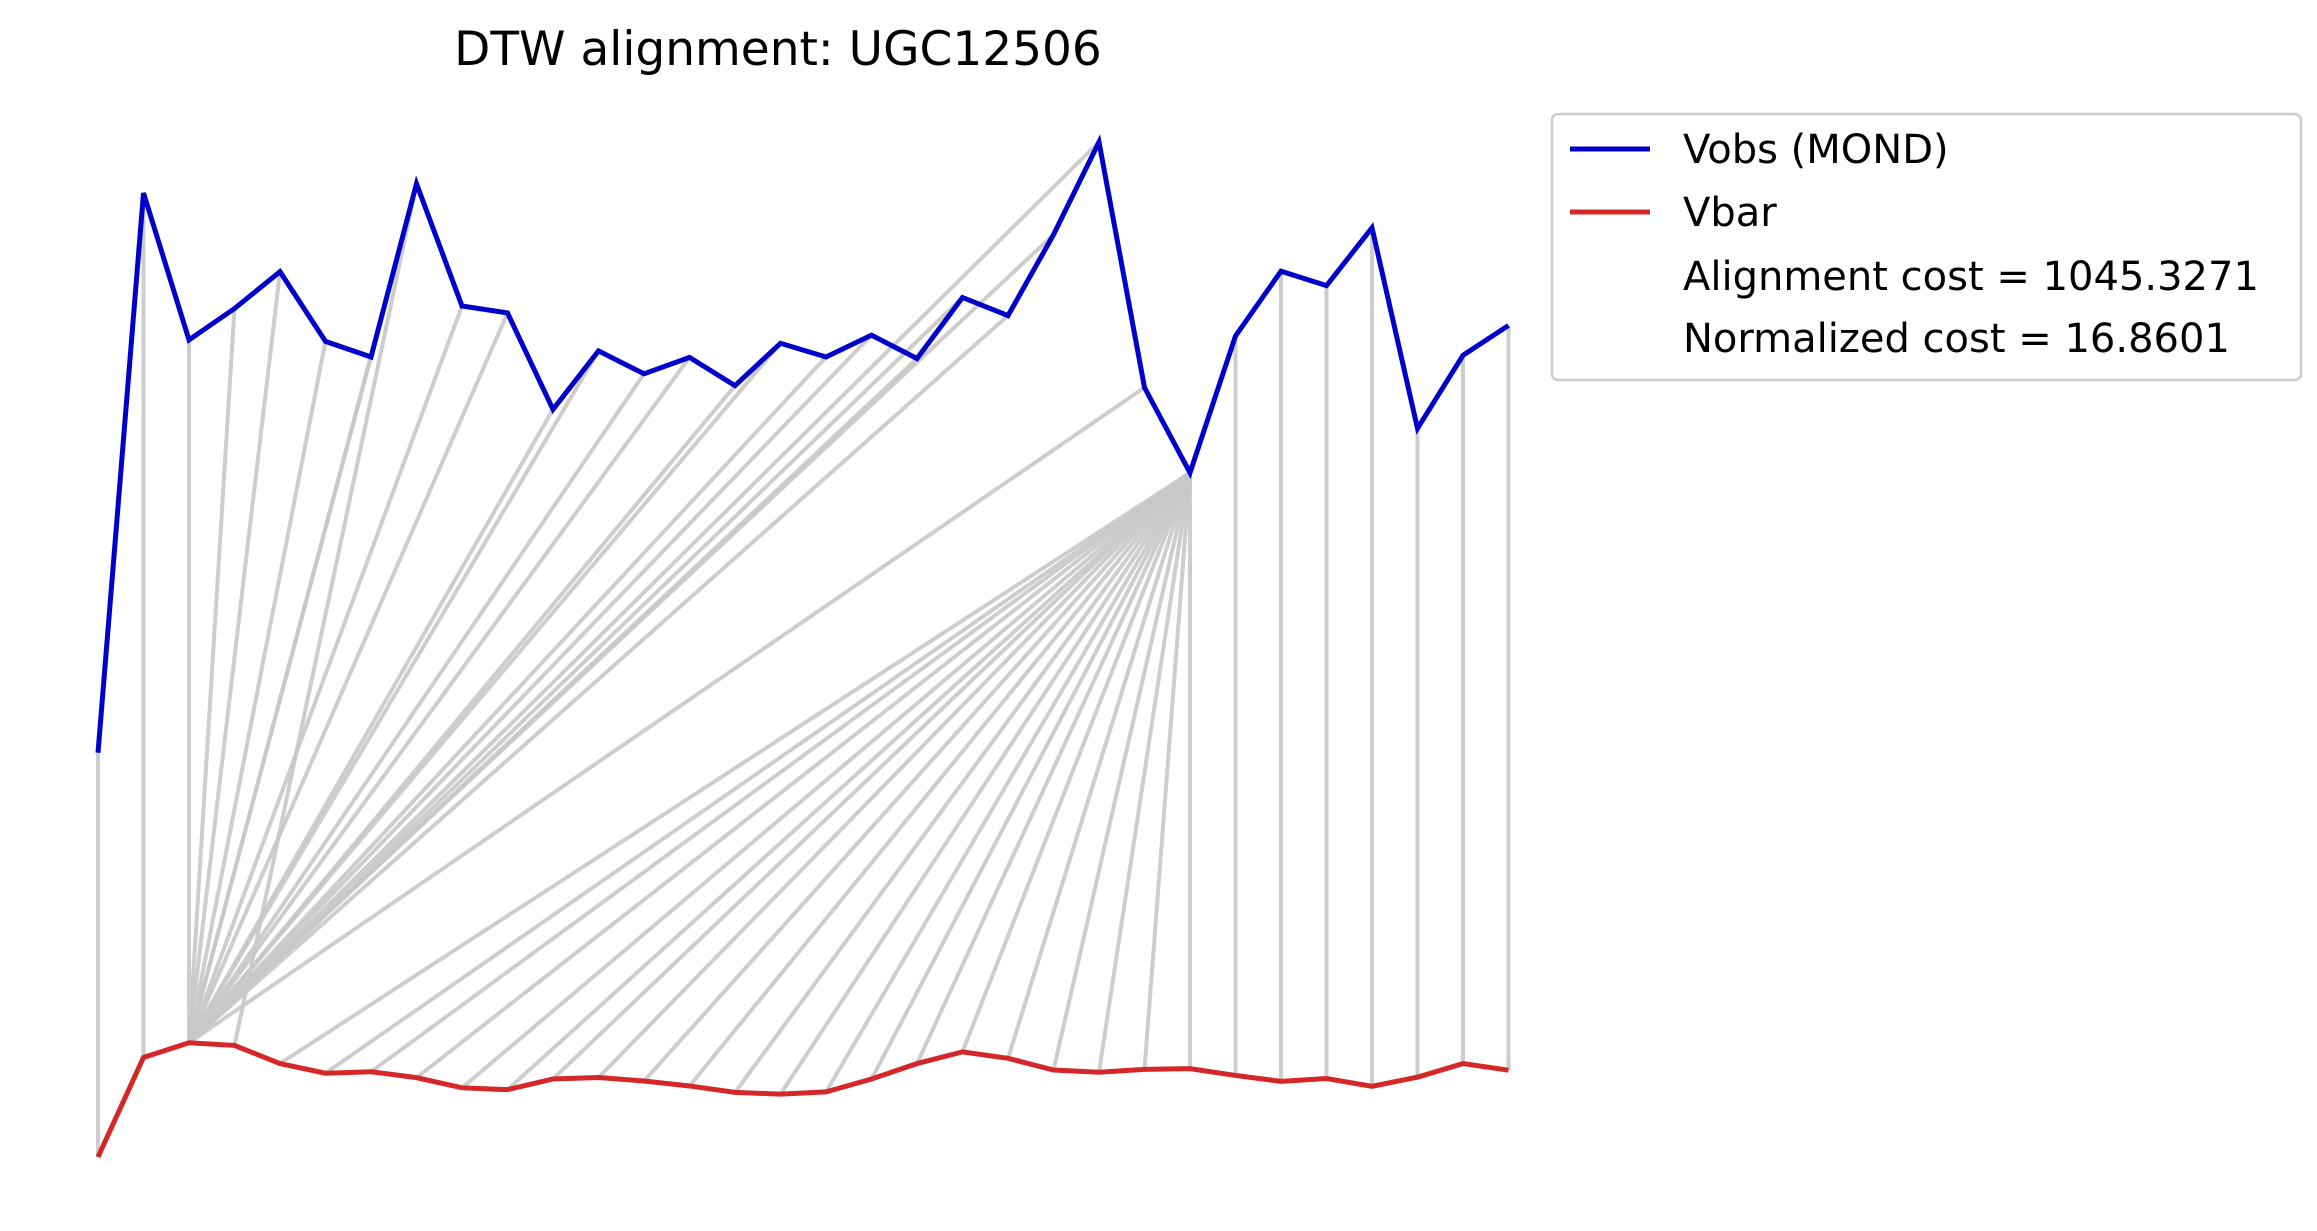  I want to click on legend-frame, so click(1926, 247).